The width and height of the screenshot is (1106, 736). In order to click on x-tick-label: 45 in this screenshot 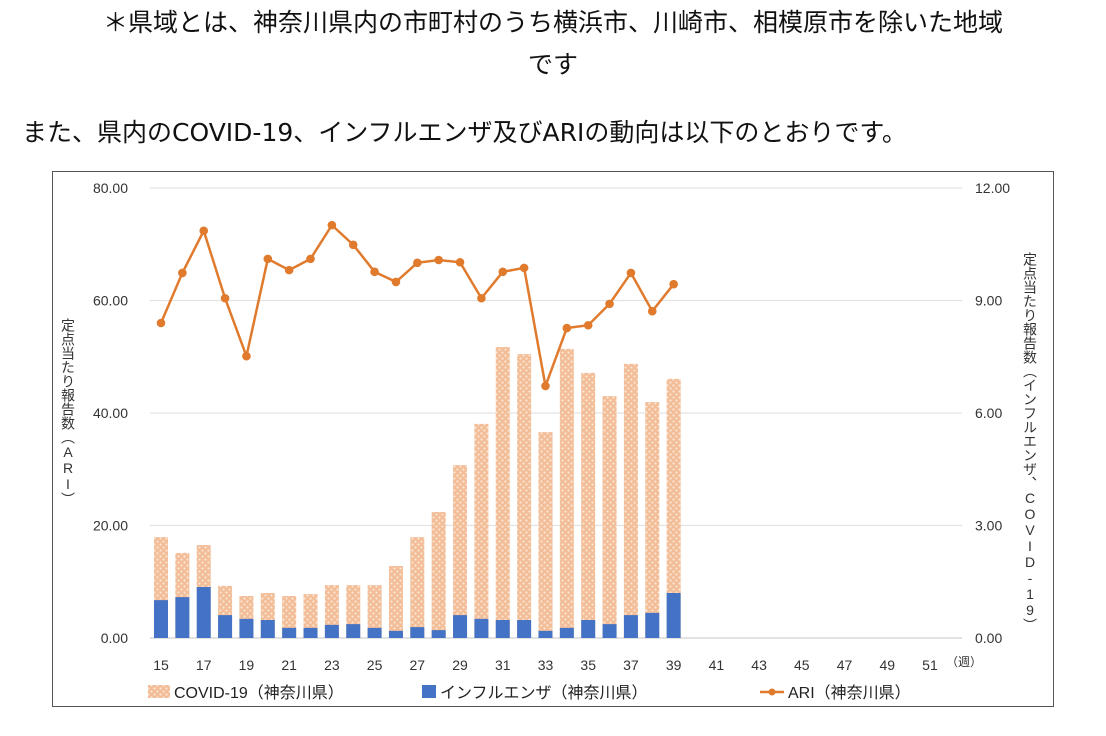, I will do `click(802, 665)`.